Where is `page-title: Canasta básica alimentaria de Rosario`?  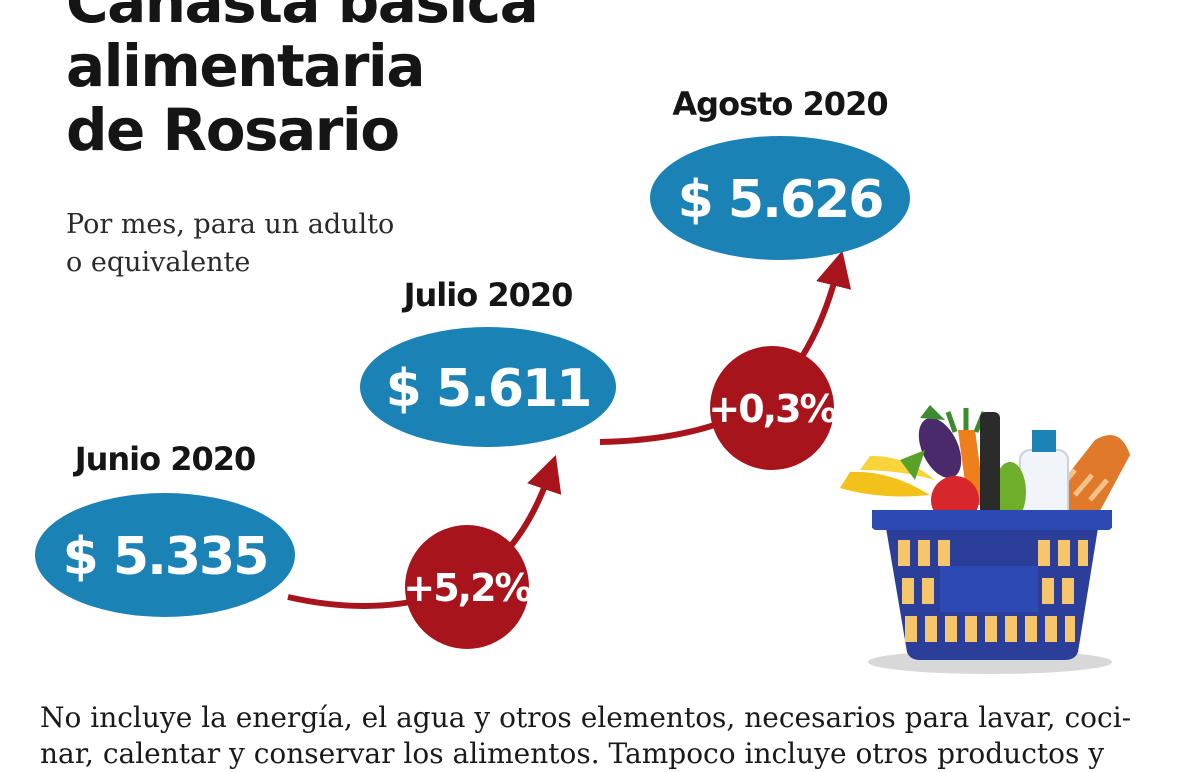
page-title: Canasta básica alimentaria de Rosario is located at coordinates (302, 82).